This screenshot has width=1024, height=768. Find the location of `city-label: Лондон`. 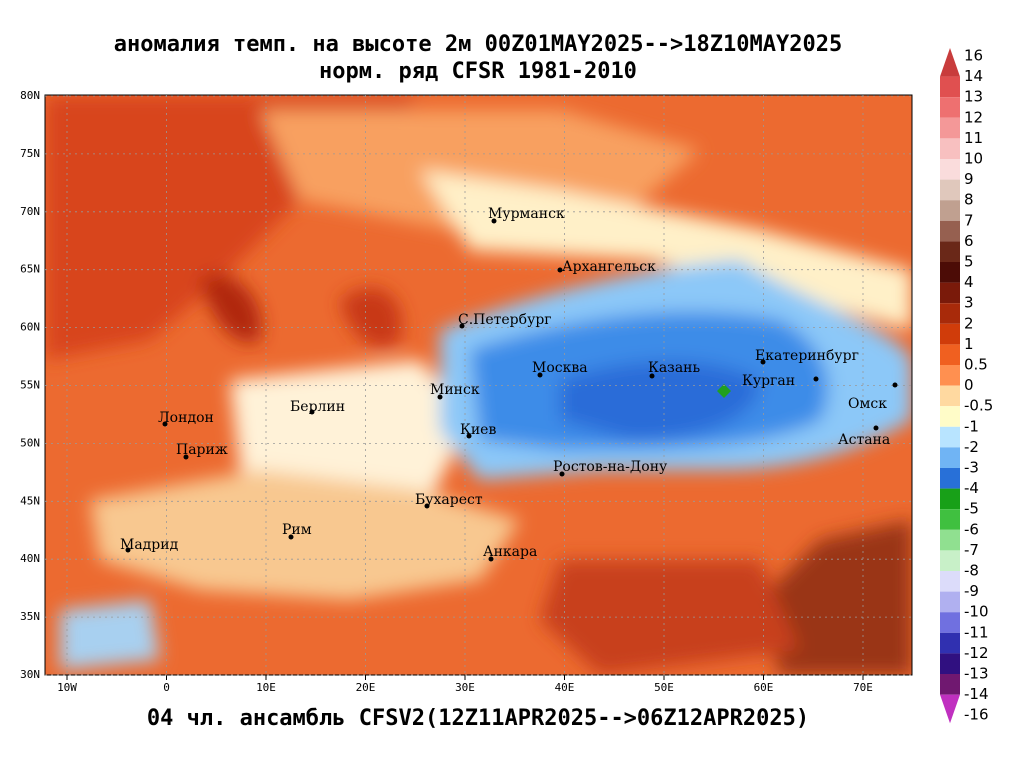

city-label: Лондон is located at coordinates (186, 418).